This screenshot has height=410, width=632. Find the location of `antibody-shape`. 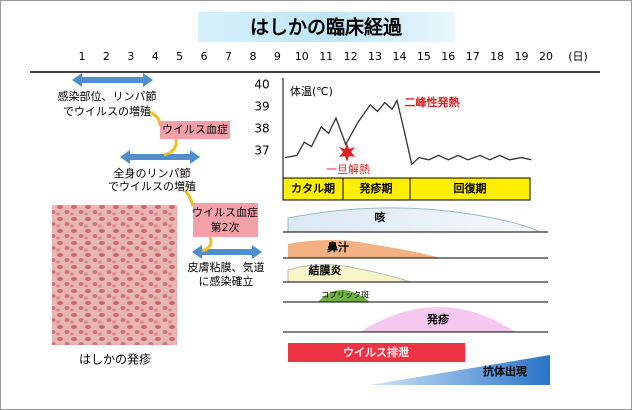

antibody-shape is located at coordinates (460, 370).